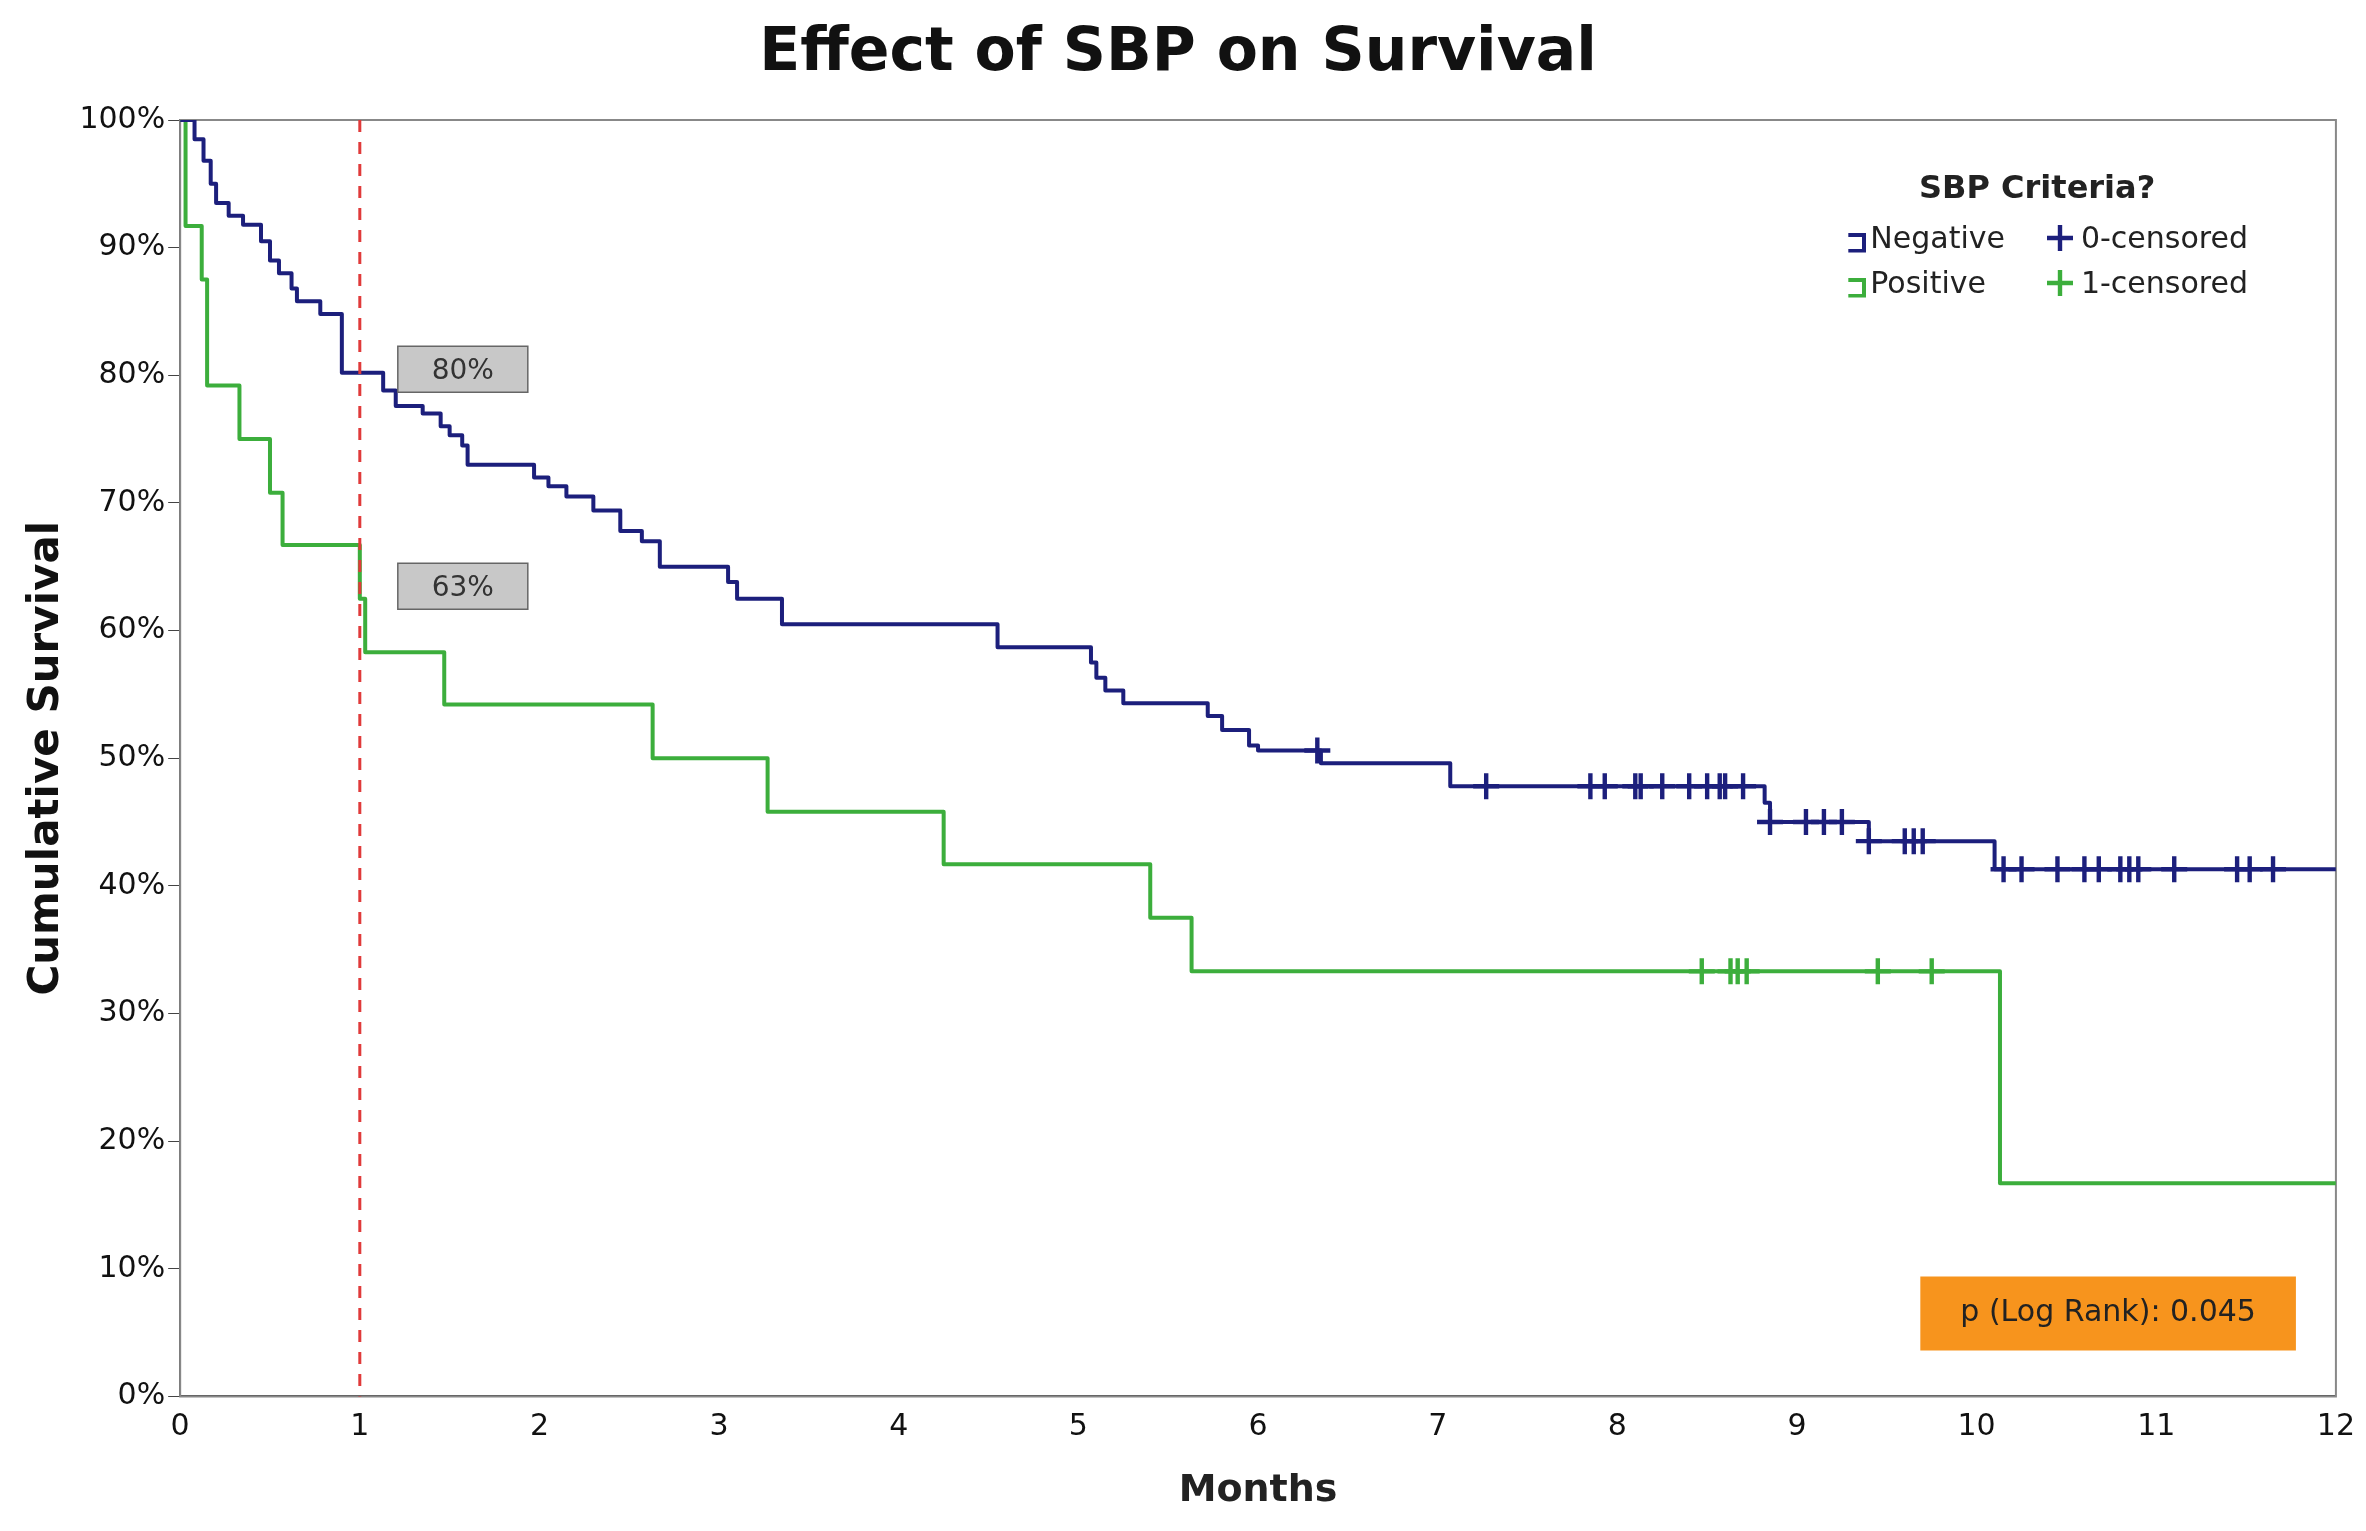  What do you see at coordinates (122, 117) in the screenshot?
I see `y-tick-label: 100%` at bounding box center [122, 117].